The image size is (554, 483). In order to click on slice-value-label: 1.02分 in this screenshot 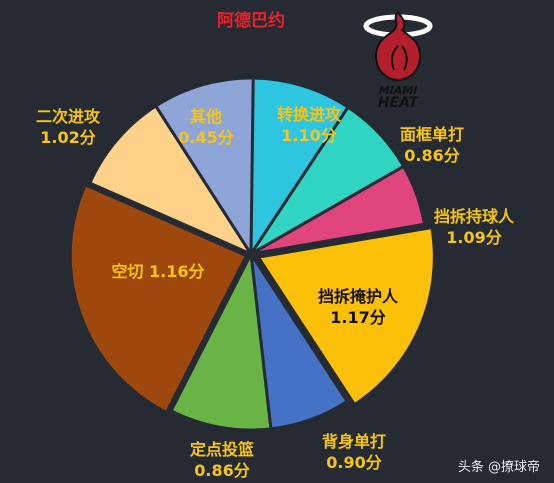, I will do `click(67, 137)`.